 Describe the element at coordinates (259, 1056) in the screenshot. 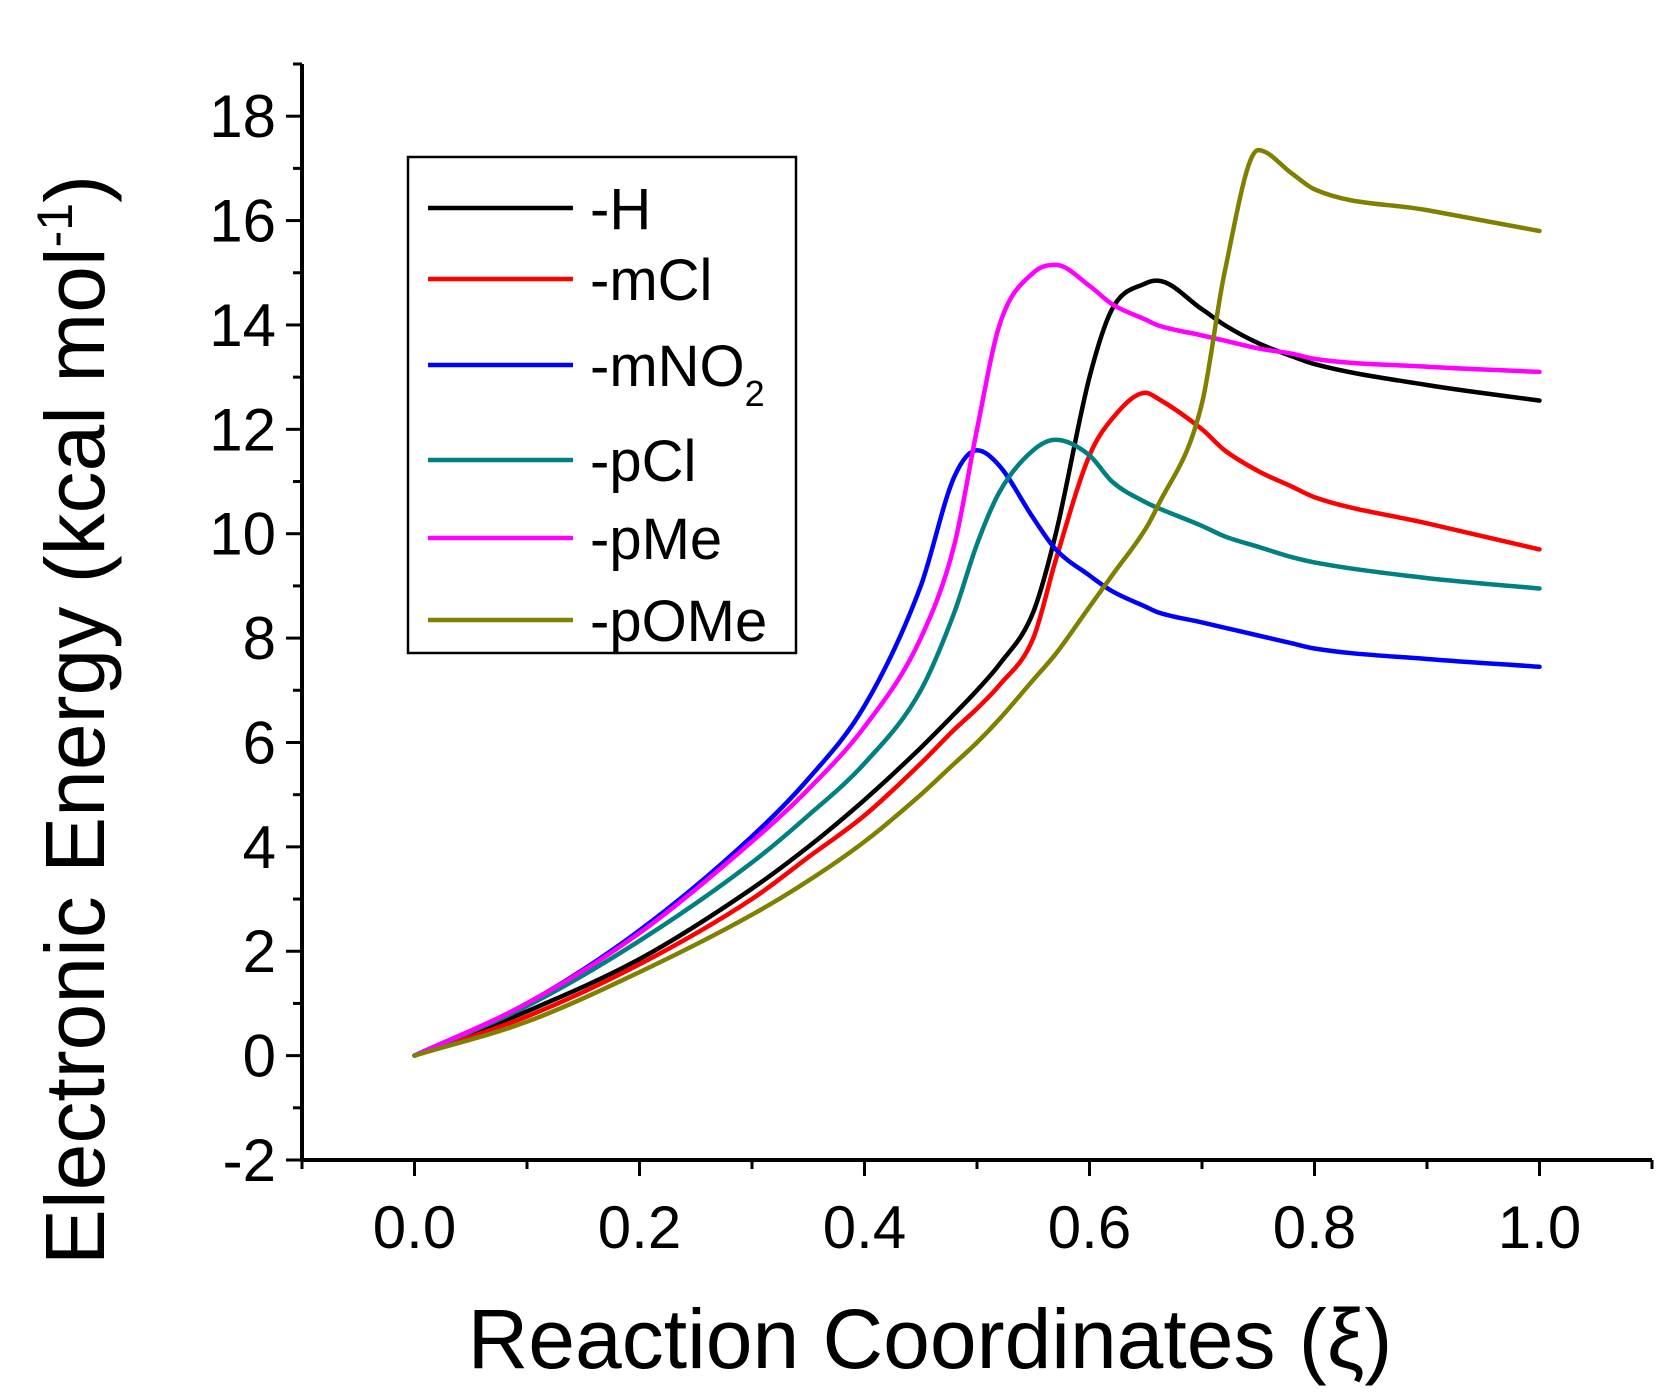

I see `y-tick-label: 0` at that location.